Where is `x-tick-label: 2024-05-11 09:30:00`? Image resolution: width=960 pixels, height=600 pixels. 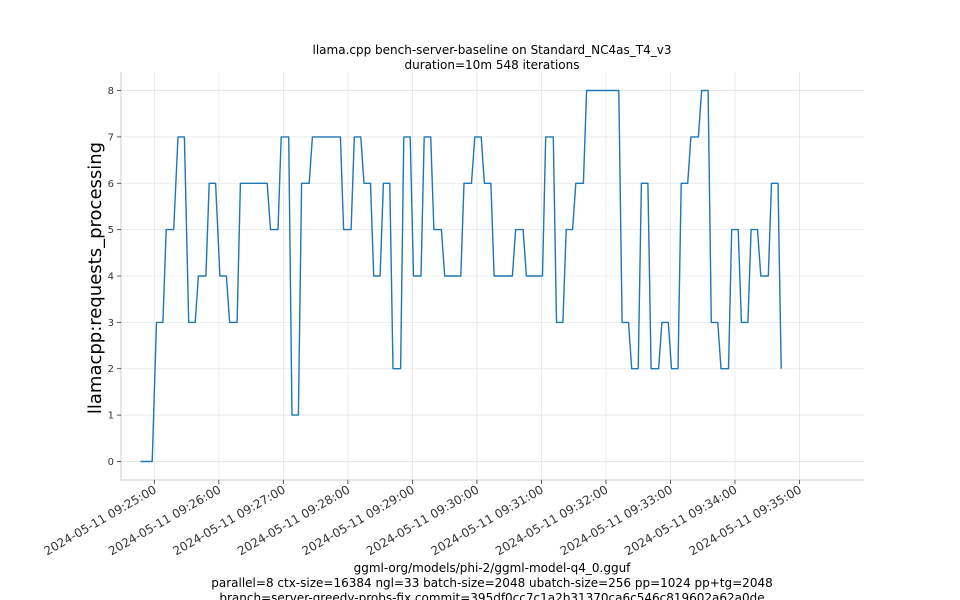
x-tick-label: 2024-05-11 09:30:00 is located at coordinates (422, 520).